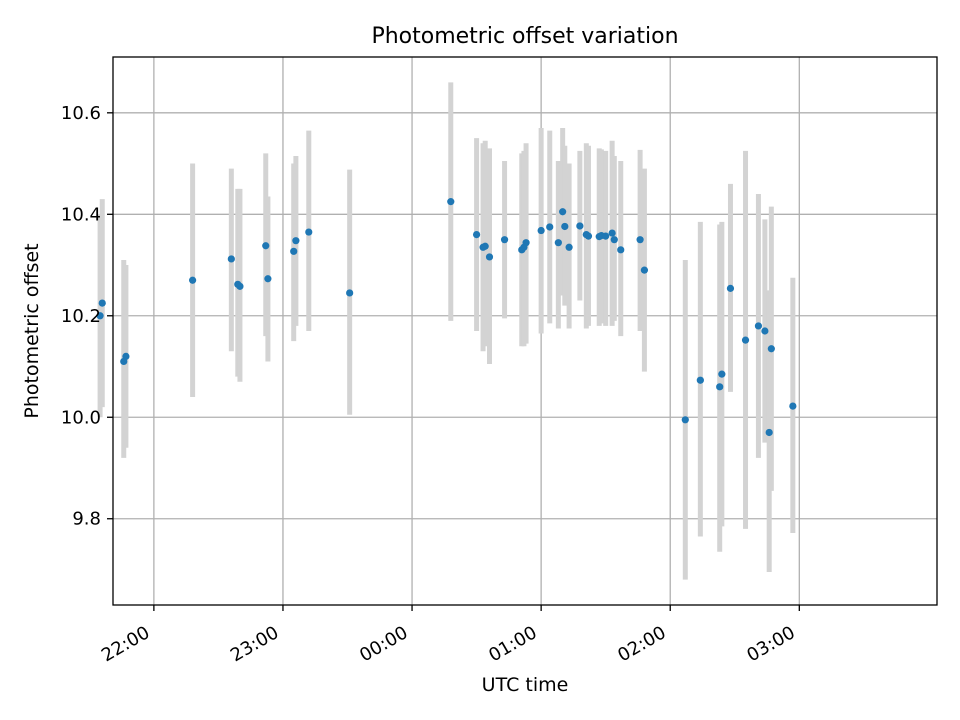  What do you see at coordinates (81, 316) in the screenshot?
I see `y-tick-label: 10.2` at bounding box center [81, 316].